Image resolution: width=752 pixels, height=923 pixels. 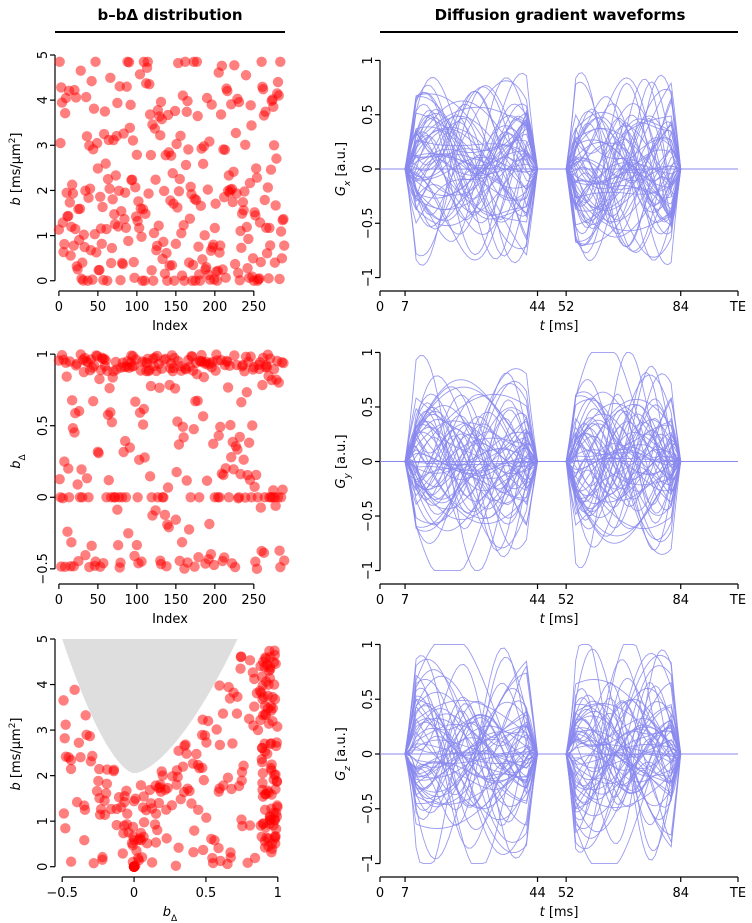 I want to click on b-vs-bdelta-forbidden-region, so click(x=150, y=706).